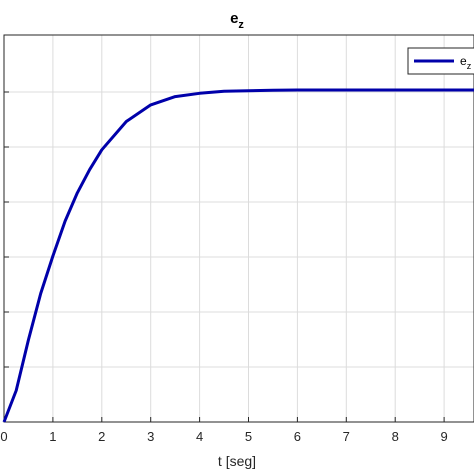 This screenshot has width=474, height=474. I want to click on x-tick-label: 0, so click(3, 436).